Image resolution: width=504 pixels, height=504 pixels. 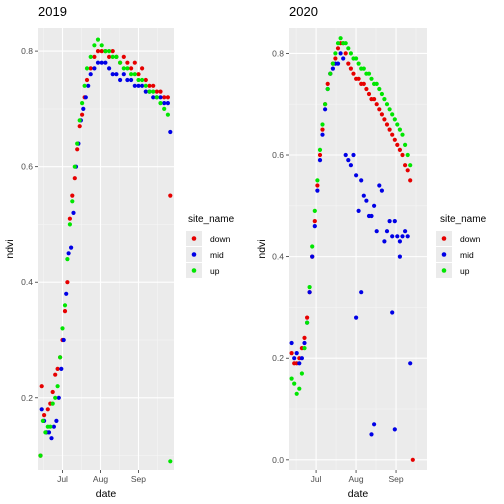 I want to click on legend-2019: site_name down mid up, so click(x=210, y=246).